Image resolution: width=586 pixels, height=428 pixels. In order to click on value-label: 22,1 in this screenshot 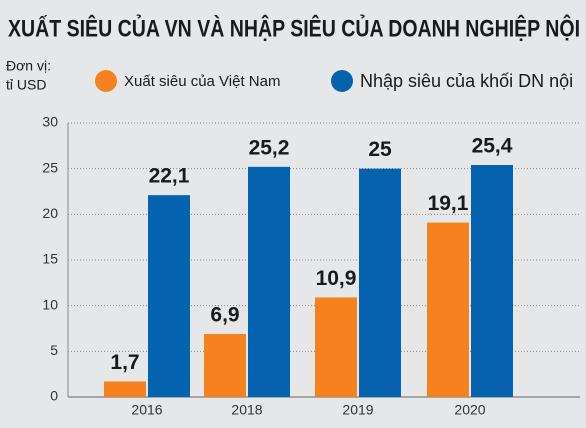, I will do `click(169, 176)`.